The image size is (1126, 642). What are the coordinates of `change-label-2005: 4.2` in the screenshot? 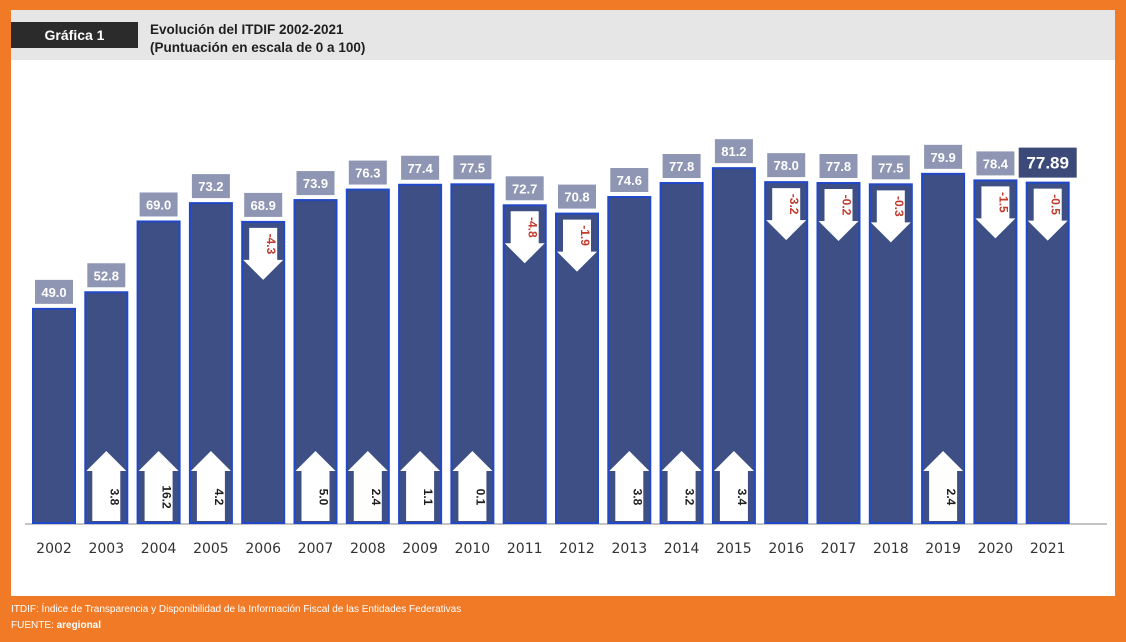 It's located at (219, 497).